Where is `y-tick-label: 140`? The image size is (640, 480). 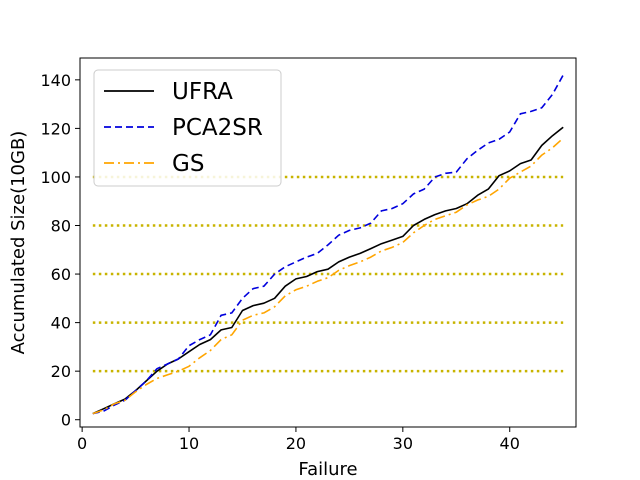
y-tick-label: 140 is located at coordinates (55, 80).